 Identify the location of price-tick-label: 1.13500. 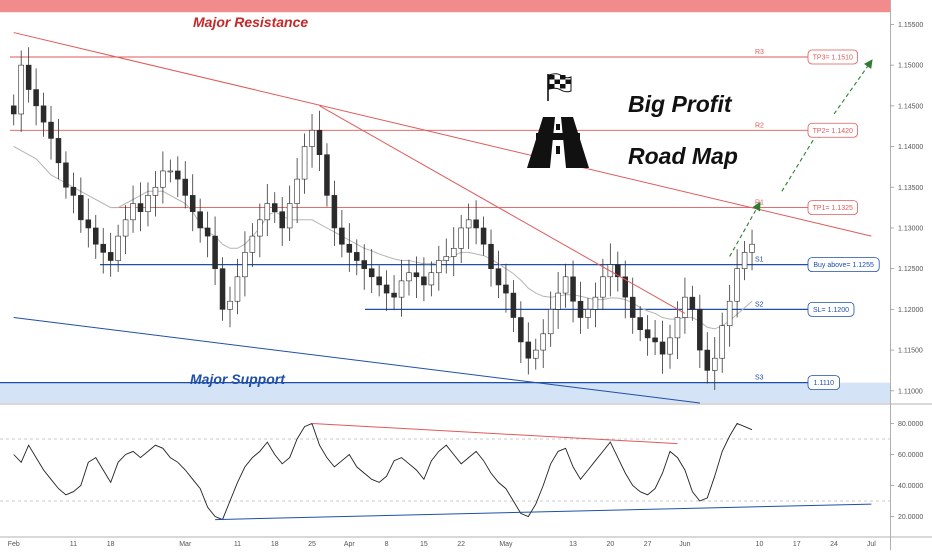
(910, 188).